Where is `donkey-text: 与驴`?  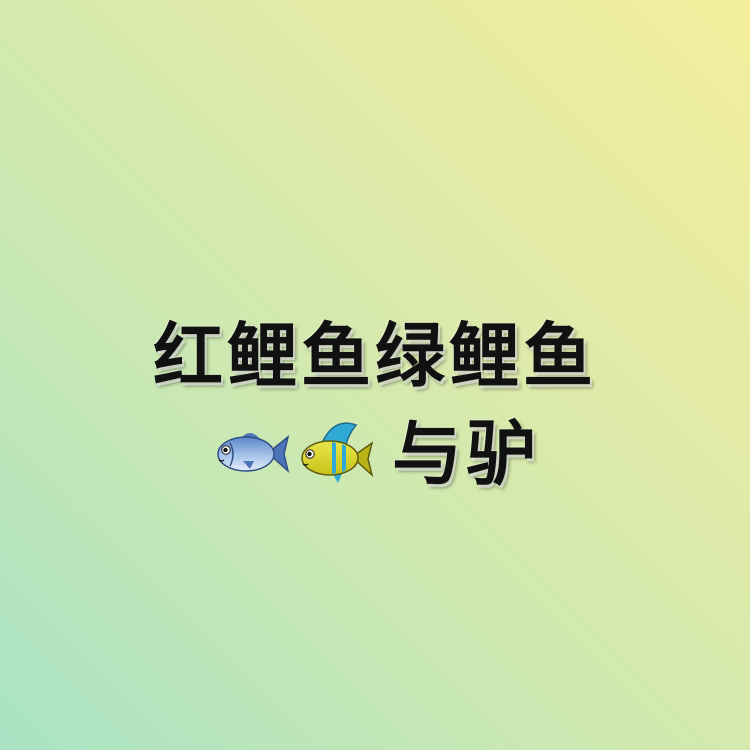 donkey-text: 与驴 is located at coordinates (466, 454).